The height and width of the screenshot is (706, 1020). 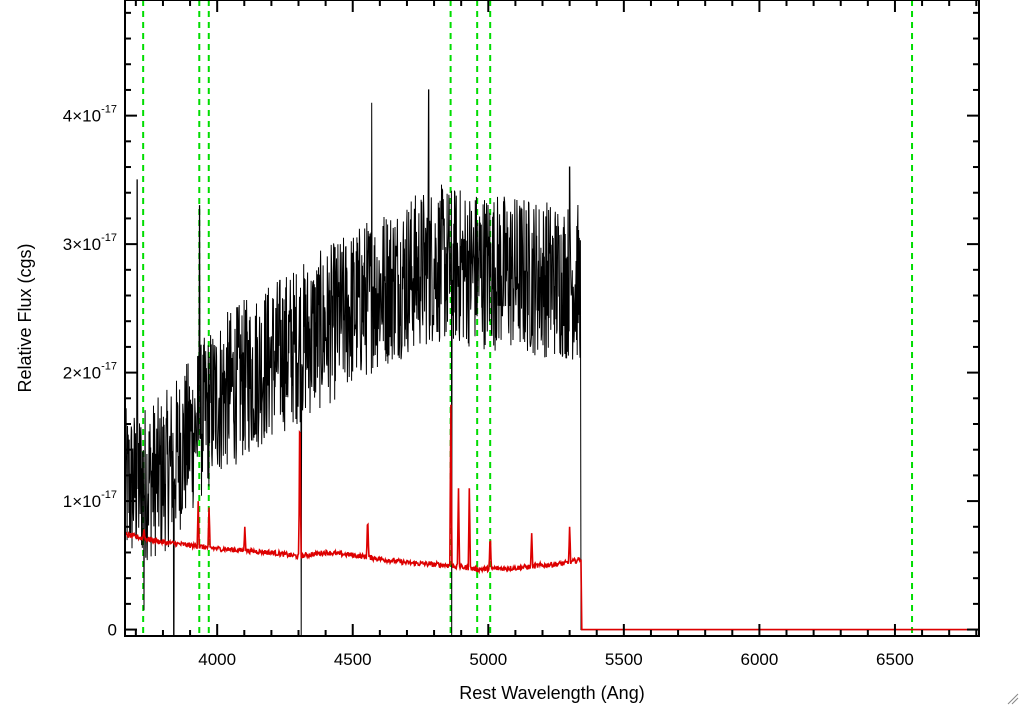 What do you see at coordinates (488, 659) in the screenshot?
I see `x-tick-label: 5000` at bounding box center [488, 659].